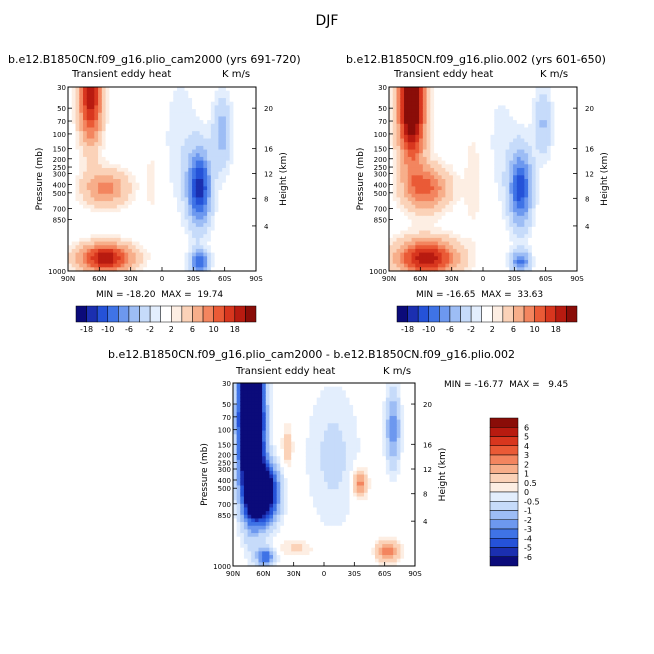  I want to click on y2-tick-label: 20, so click(268, 109).